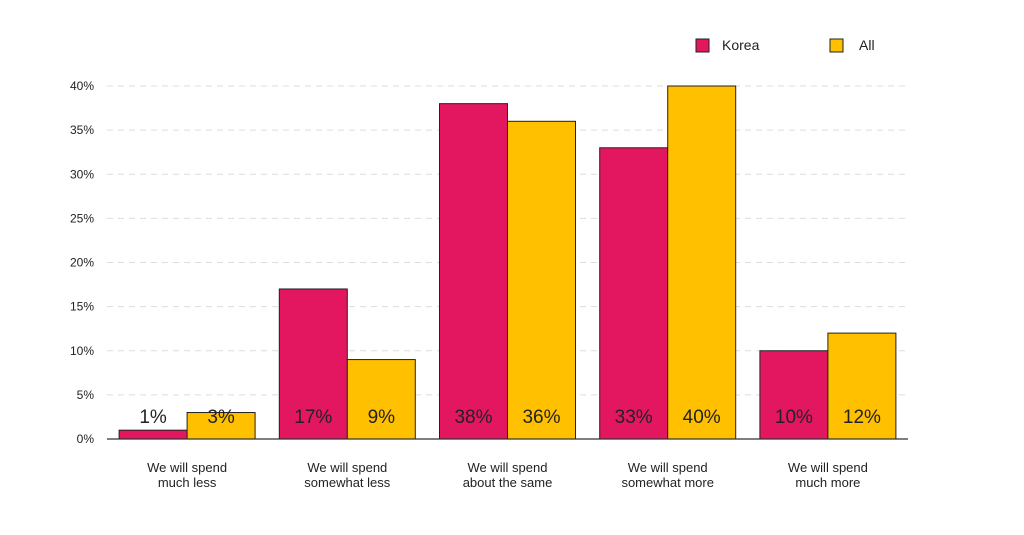 The image size is (1024, 535). Describe the element at coordinates (82, 307) in the screenshot. I see `y-tick-label: 15%` at that location.